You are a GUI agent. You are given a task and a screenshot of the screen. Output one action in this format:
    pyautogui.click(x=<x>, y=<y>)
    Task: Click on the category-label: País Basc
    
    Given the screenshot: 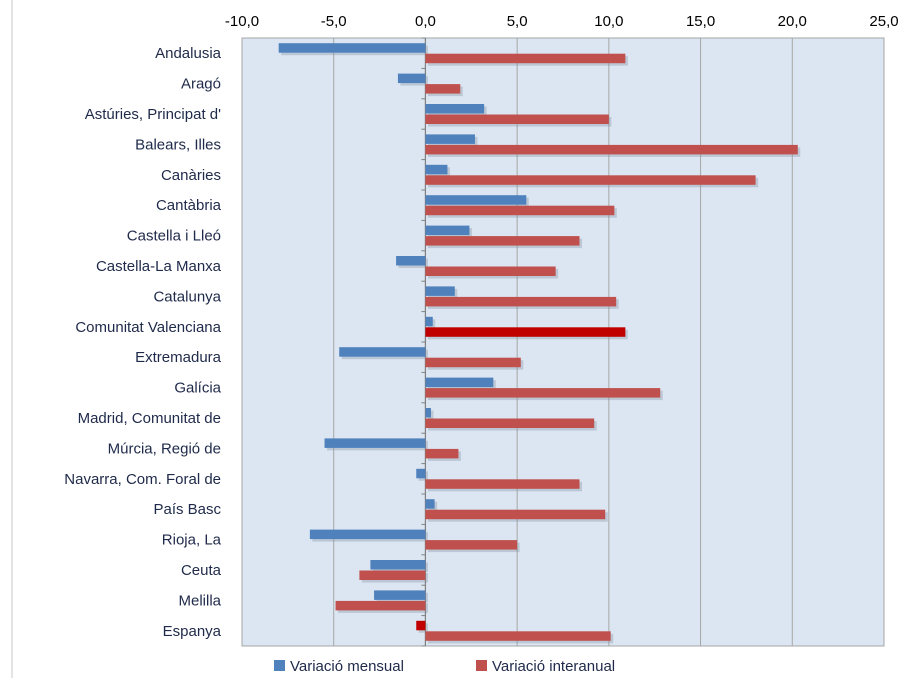 What is the action you would take?
    pyautogui.click(x=187, y=509)
    